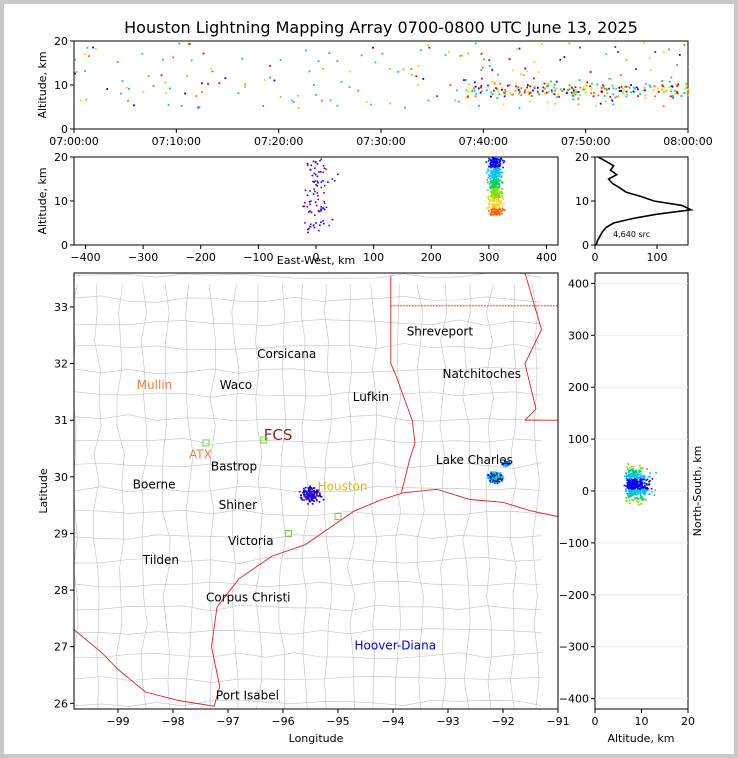 Image resolution: width=738 pixels, height=758 pixels. Describe the element at coordinates (61, 201) in the screenshot. I see `ytick-label: 10` at that location.